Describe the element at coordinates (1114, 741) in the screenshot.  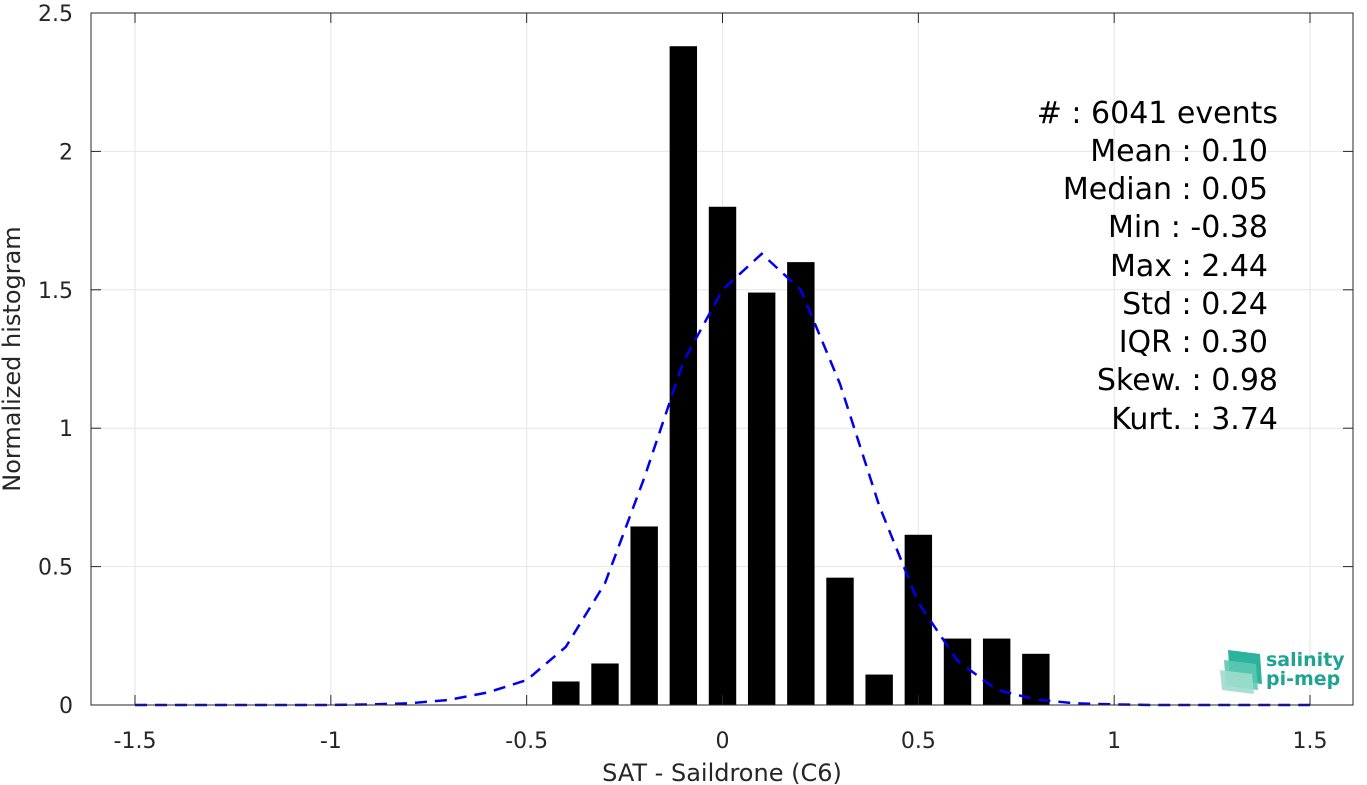
I see `x-tick-label: 1` at that location.